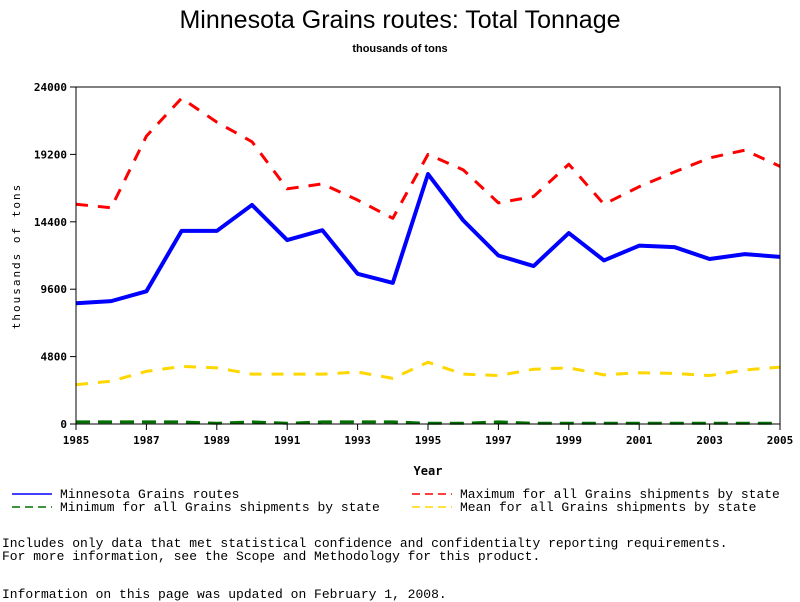  What do you see at coordinates (428, 422) in the screenshot?
I see `series-line-minimum-for-all-grains-shipments-by-state` at bounding box center [428, 422].